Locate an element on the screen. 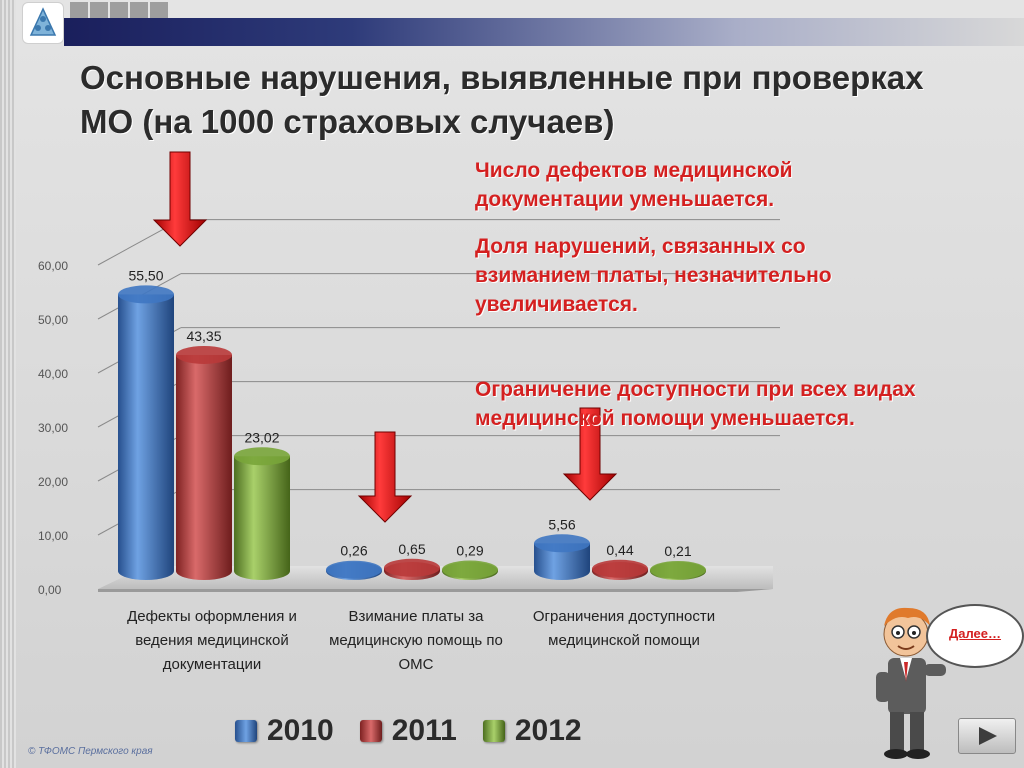 This screenshot has height=768, width=1024. value-label-2010-2: 0,26 is located at coordinates (353, 551).